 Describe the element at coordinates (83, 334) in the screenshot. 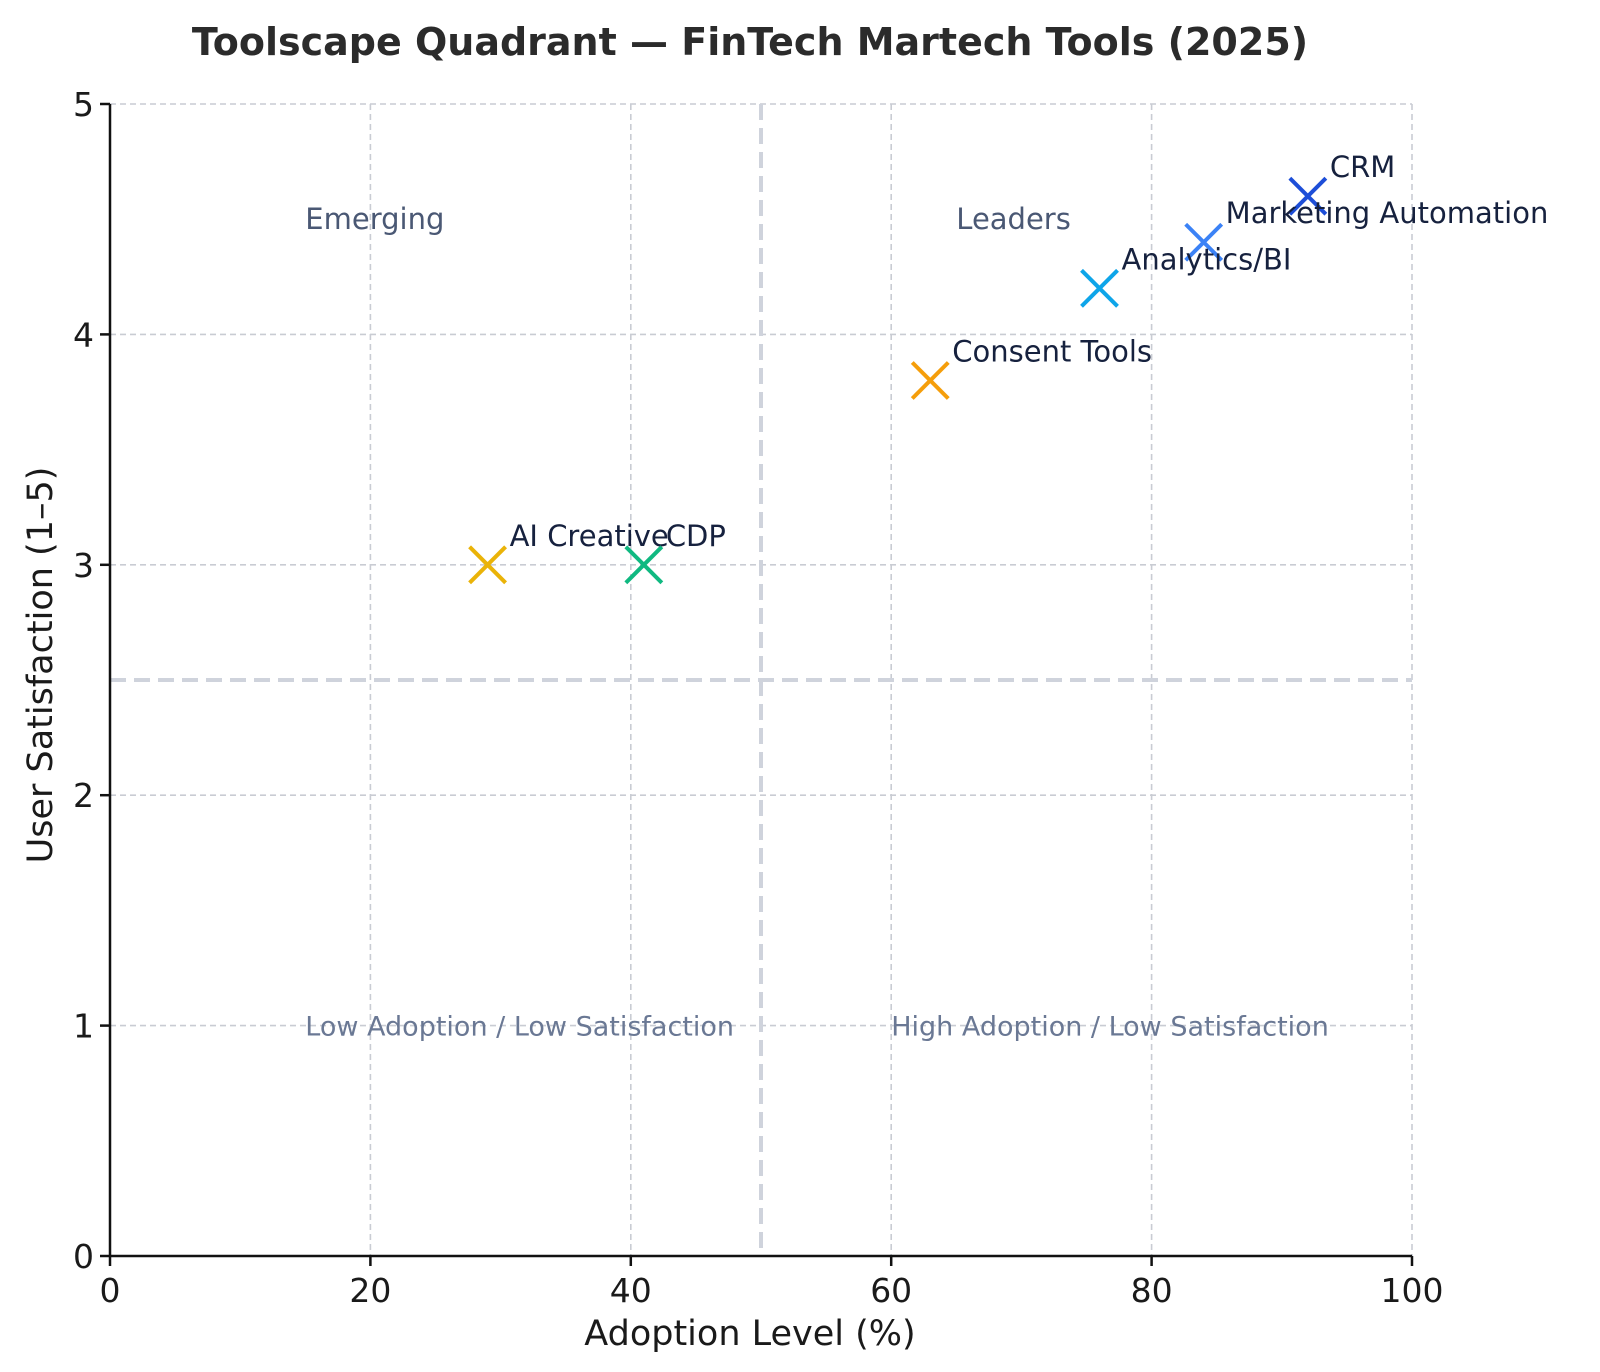

I see `y-tick-label: 4` at that location.